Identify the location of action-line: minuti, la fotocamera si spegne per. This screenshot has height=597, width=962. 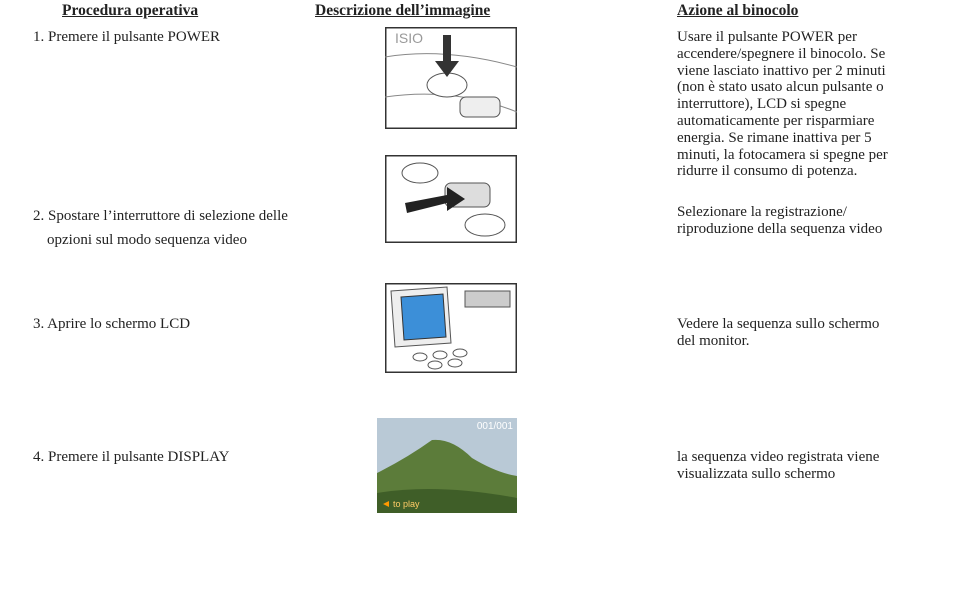
(782, 154).